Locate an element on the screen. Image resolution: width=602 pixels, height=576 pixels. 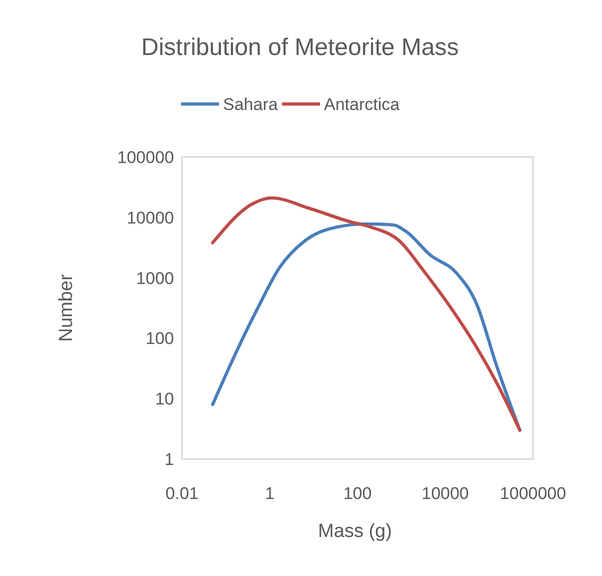
x-tick-label: 1 is located at coordinates (269, 493).